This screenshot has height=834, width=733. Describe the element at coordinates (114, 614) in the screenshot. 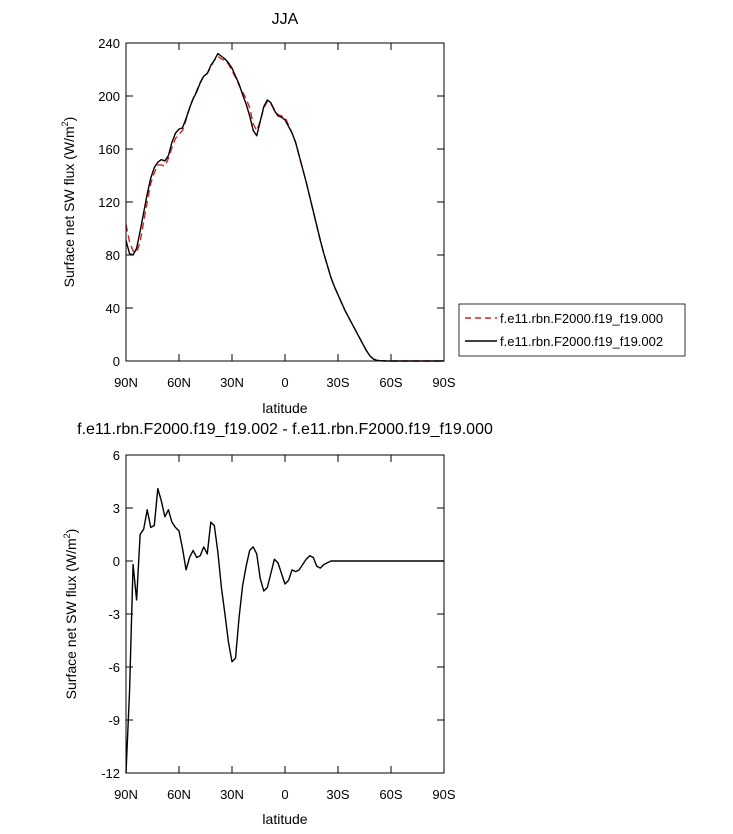

I see `bottom-chart-y-tick-label: -3` at that location.